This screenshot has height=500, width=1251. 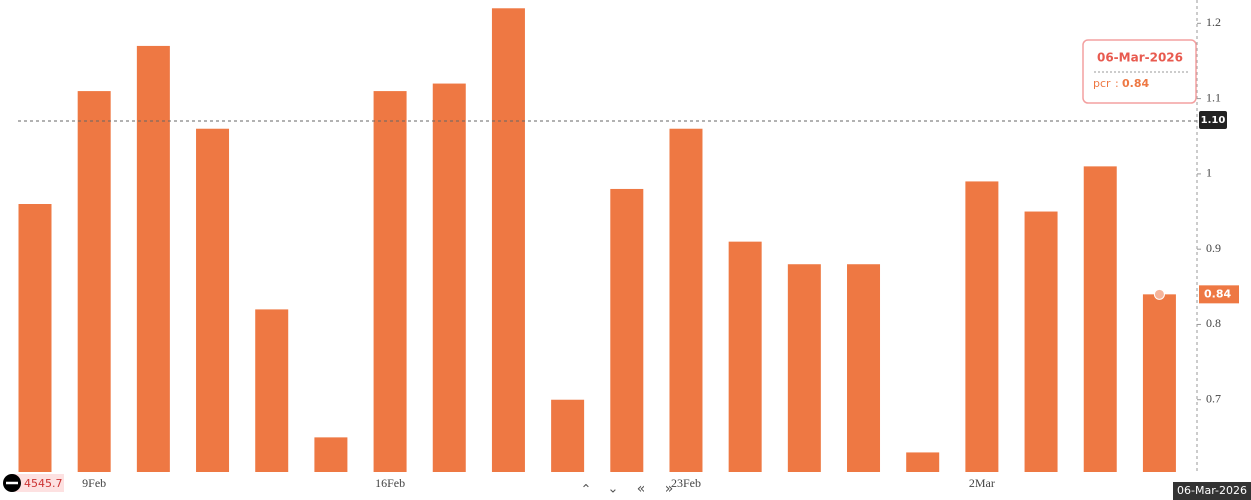 What do you see at coordinates (1213, 97) in the screenshot?
I see `y-tick-label: 1.1` at bounding box center [1213, 97].